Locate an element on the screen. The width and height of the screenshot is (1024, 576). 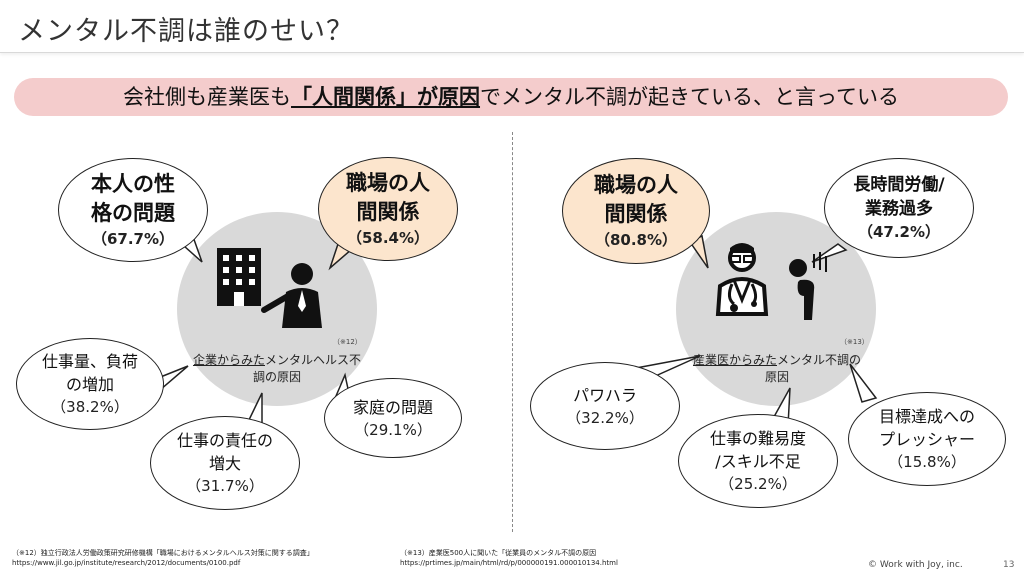
bubble-long-hours: 長時間労働/ 業務過多 （47.2%） is located at coordinates (899, 208).